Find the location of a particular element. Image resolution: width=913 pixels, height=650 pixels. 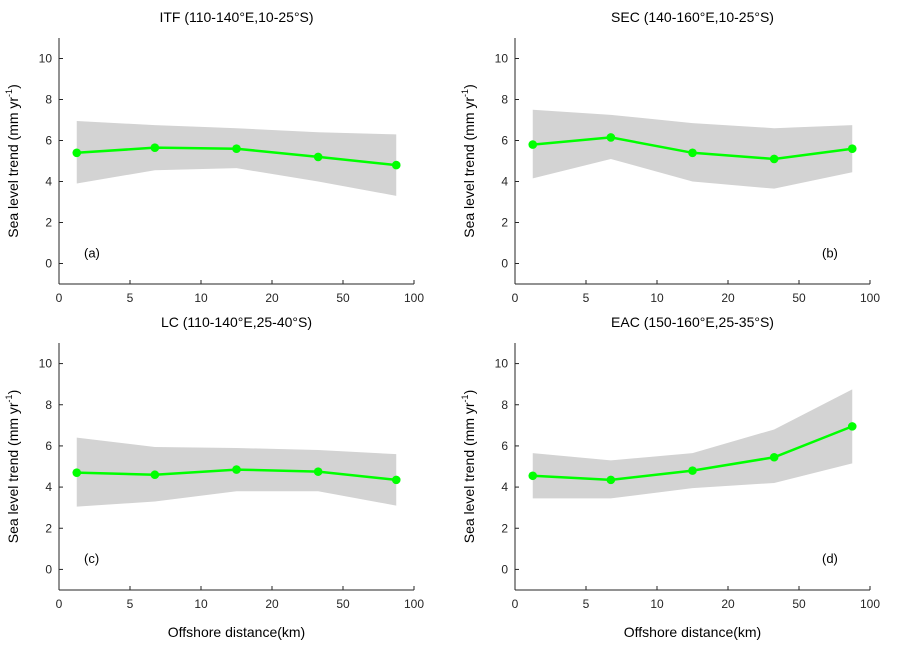

panel-letter: (a) is located at coordinates (92, 252).